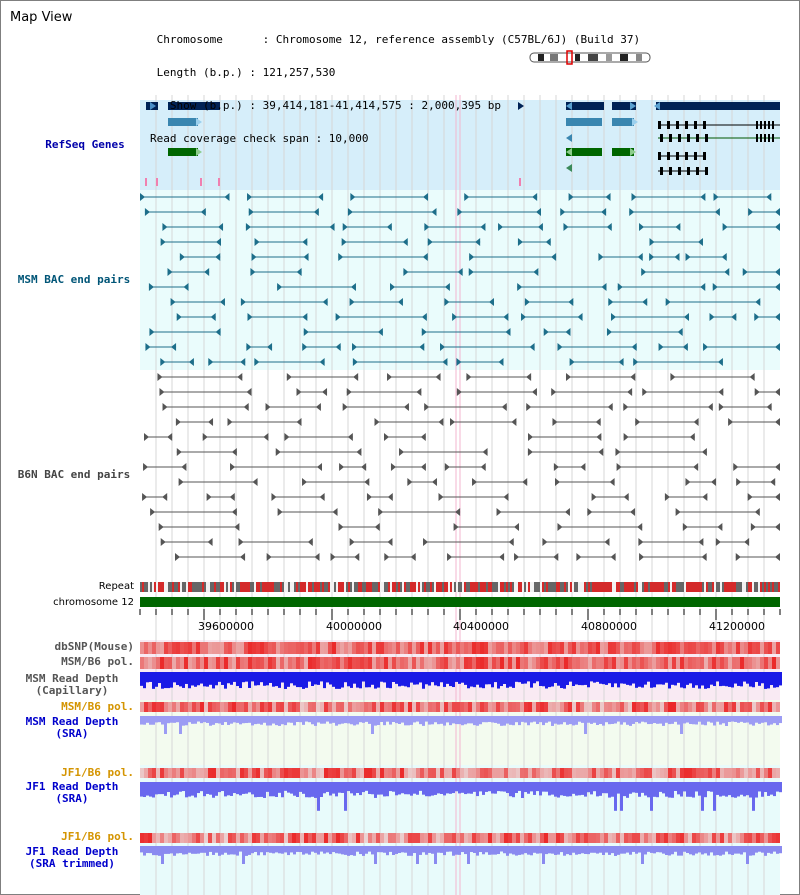  What do you see at coordinates (85, 144) in the screenshot?
I see `refseq-genes-label: RefSeq Genes` at bounding box center [85, 144].